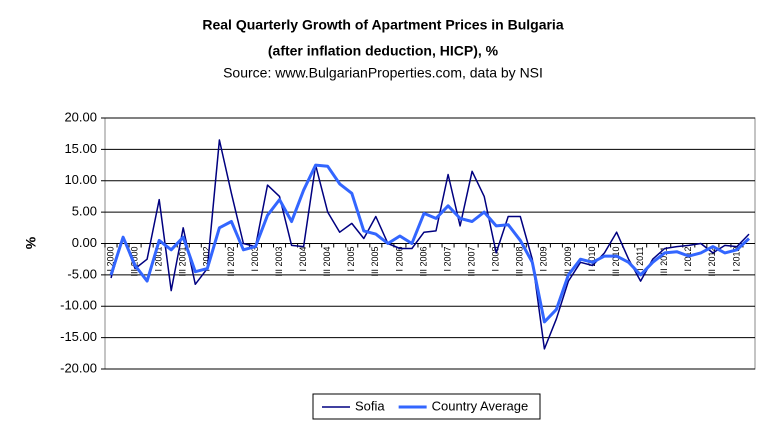  Describe the element at coordinates (78, 367) in the screenshot. I see `y-tick-label: -20.00` at that location.